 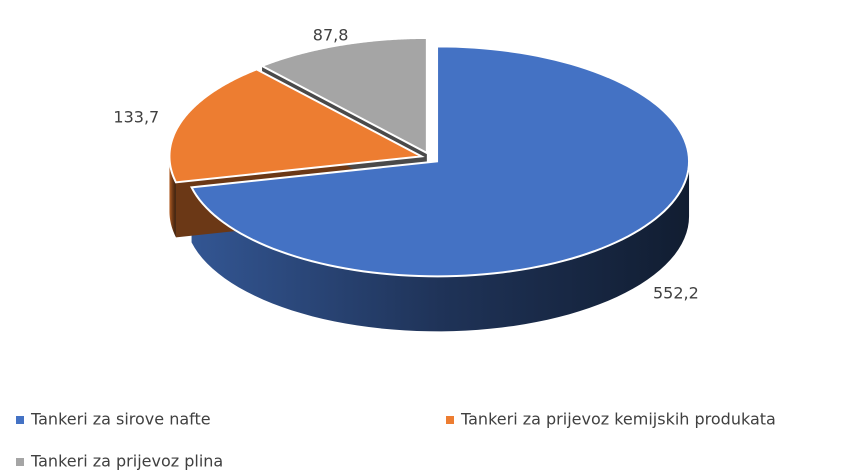 What do you see at coordinates (136, 116) in the screenshot?
I see `data-label: 133,7` at bounding box center [136, 116].